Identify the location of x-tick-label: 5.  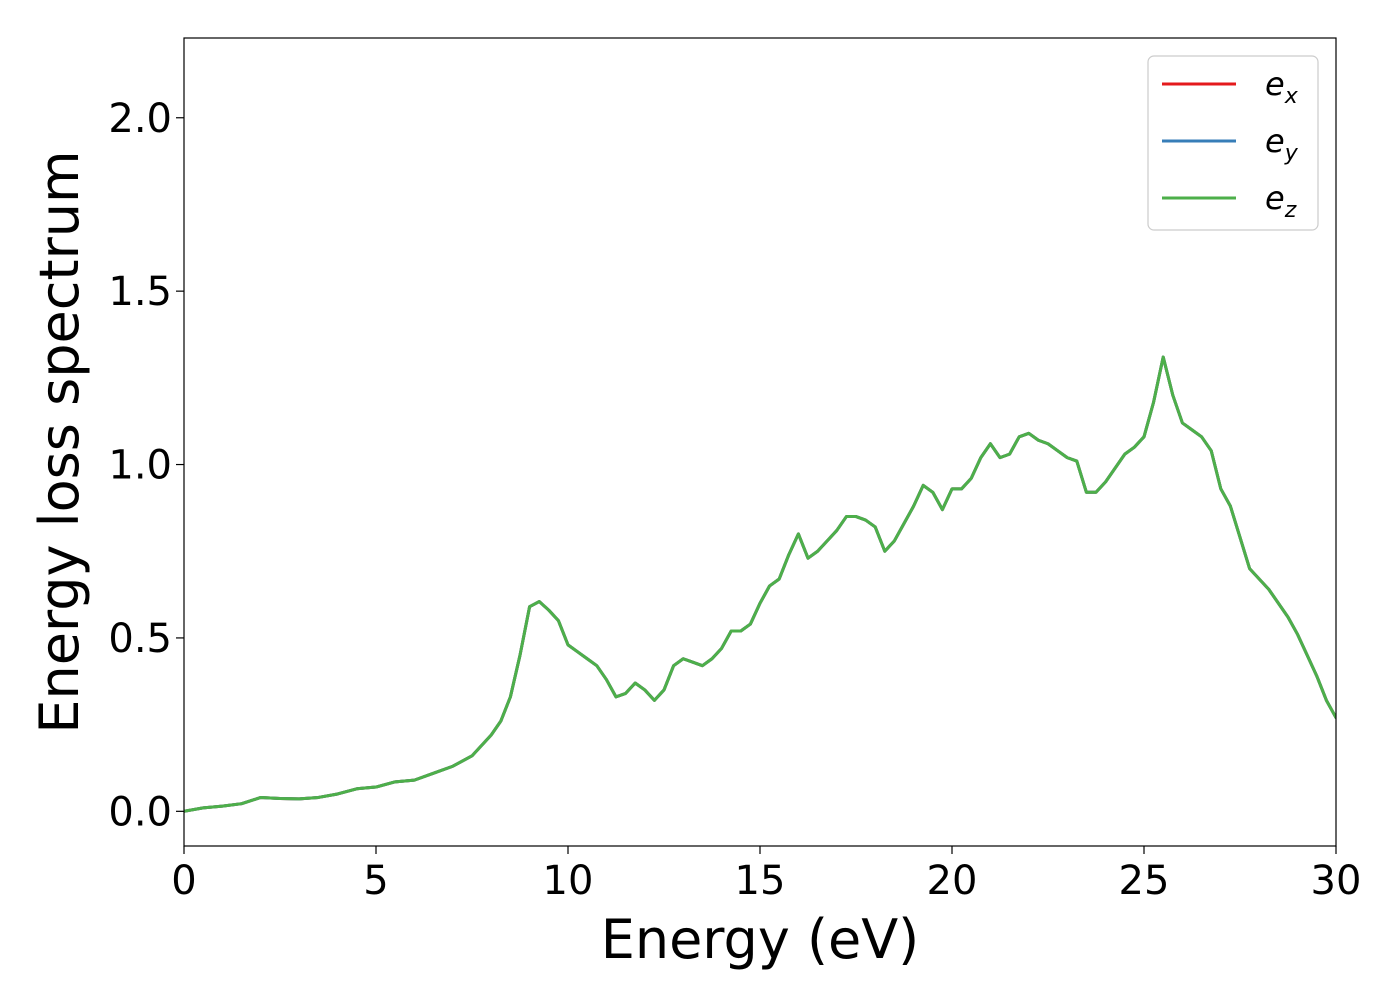
(375, 881).